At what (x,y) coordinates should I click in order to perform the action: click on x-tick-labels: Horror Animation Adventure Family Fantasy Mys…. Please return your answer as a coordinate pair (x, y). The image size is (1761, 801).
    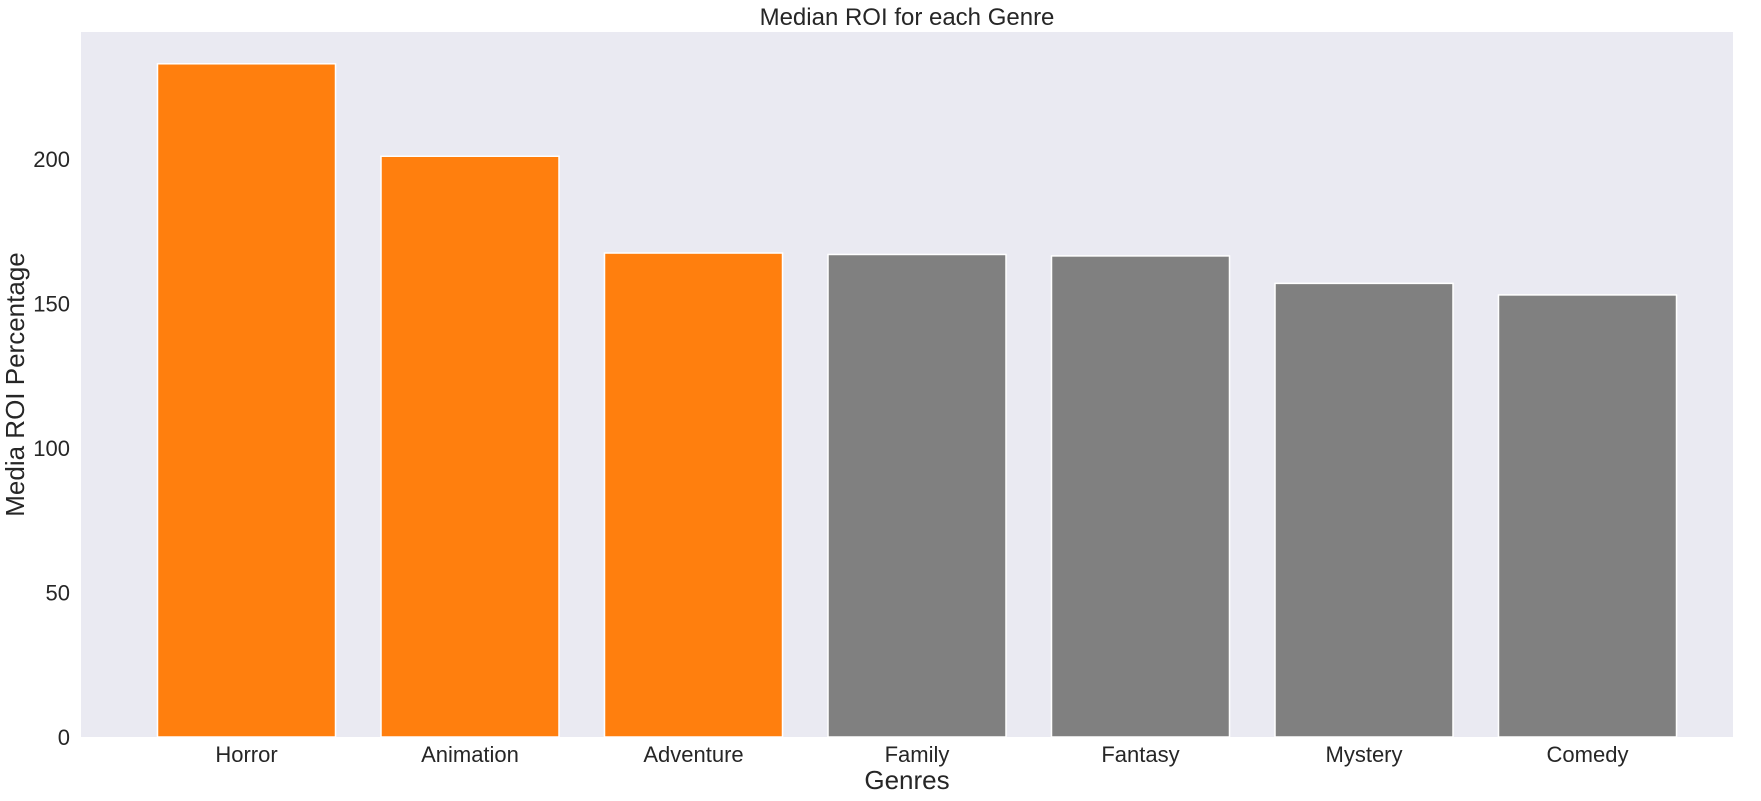
    Looking at the image, I should click on (921, 754).